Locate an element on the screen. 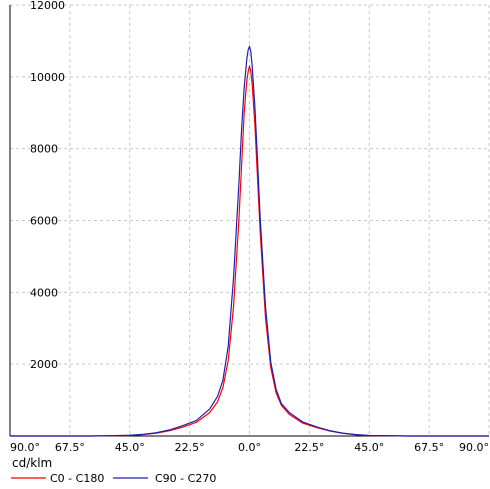 The image size is (490, 489). legend: C0 - C180 C90 - C270 is located at coordinates (113, 478).